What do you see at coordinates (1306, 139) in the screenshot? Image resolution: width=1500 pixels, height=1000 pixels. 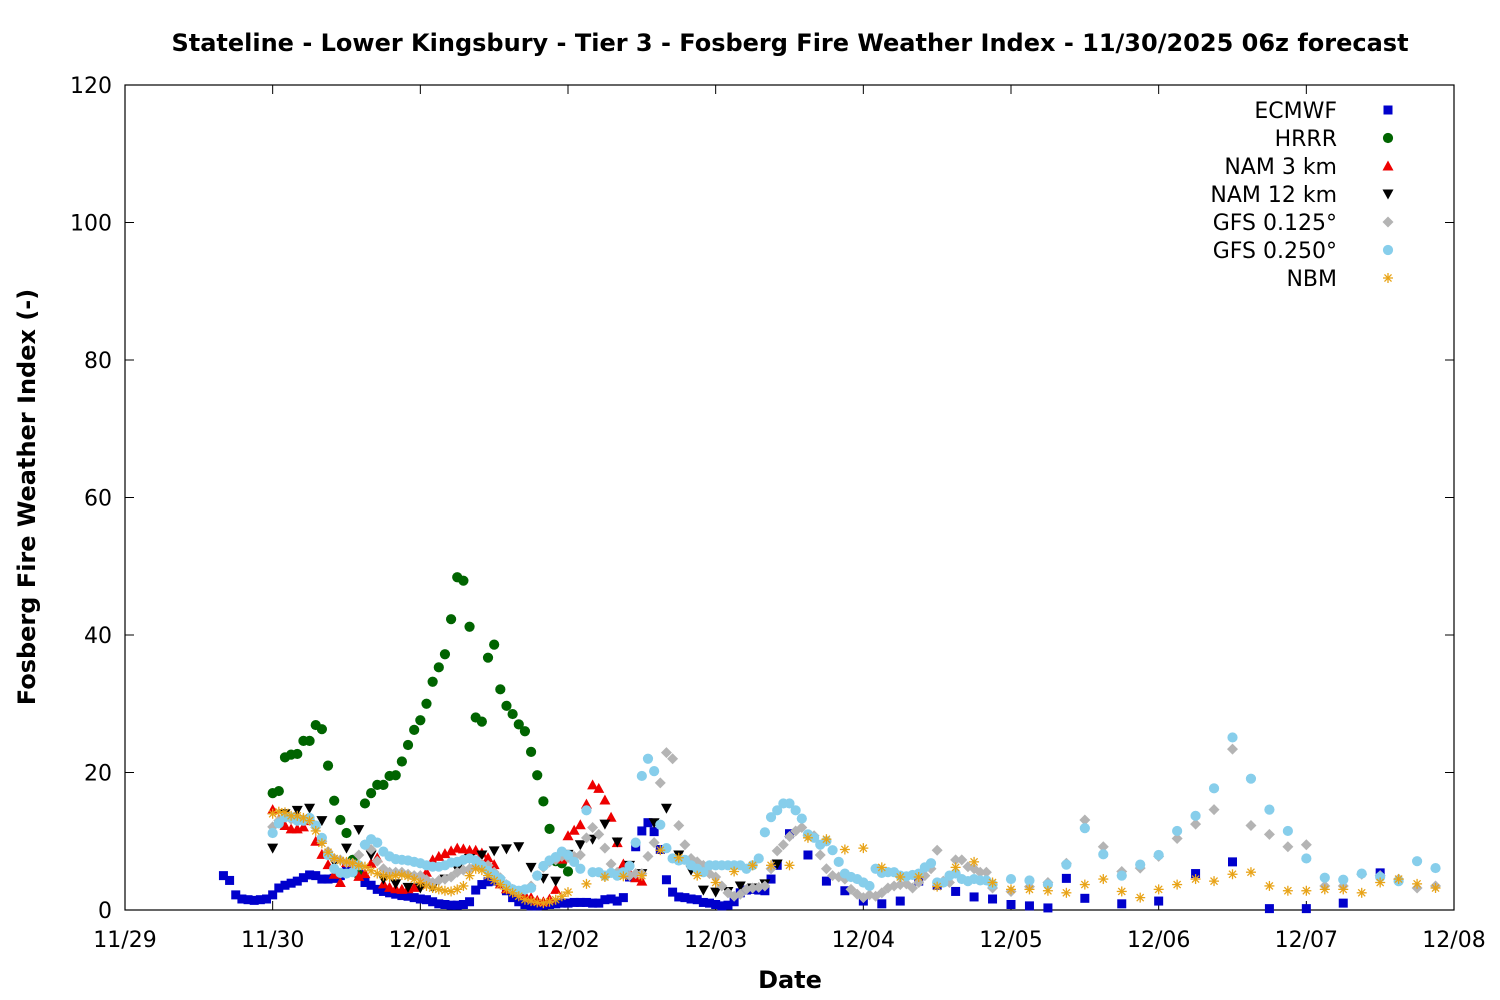 I see `legend-label-hrrr: HRRR` at bounding box center [1306, 139].